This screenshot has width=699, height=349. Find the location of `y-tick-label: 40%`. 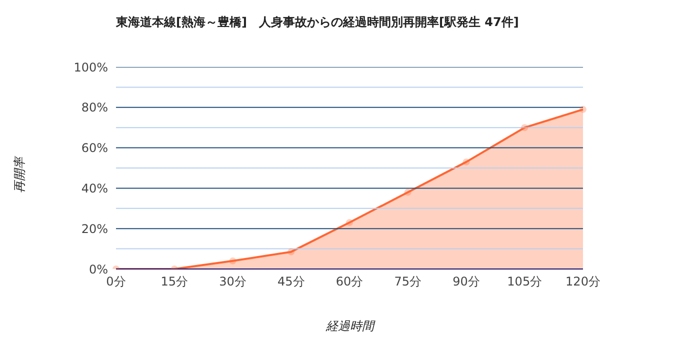

y-tick-label: 40% is located at coordinates (94, 188).